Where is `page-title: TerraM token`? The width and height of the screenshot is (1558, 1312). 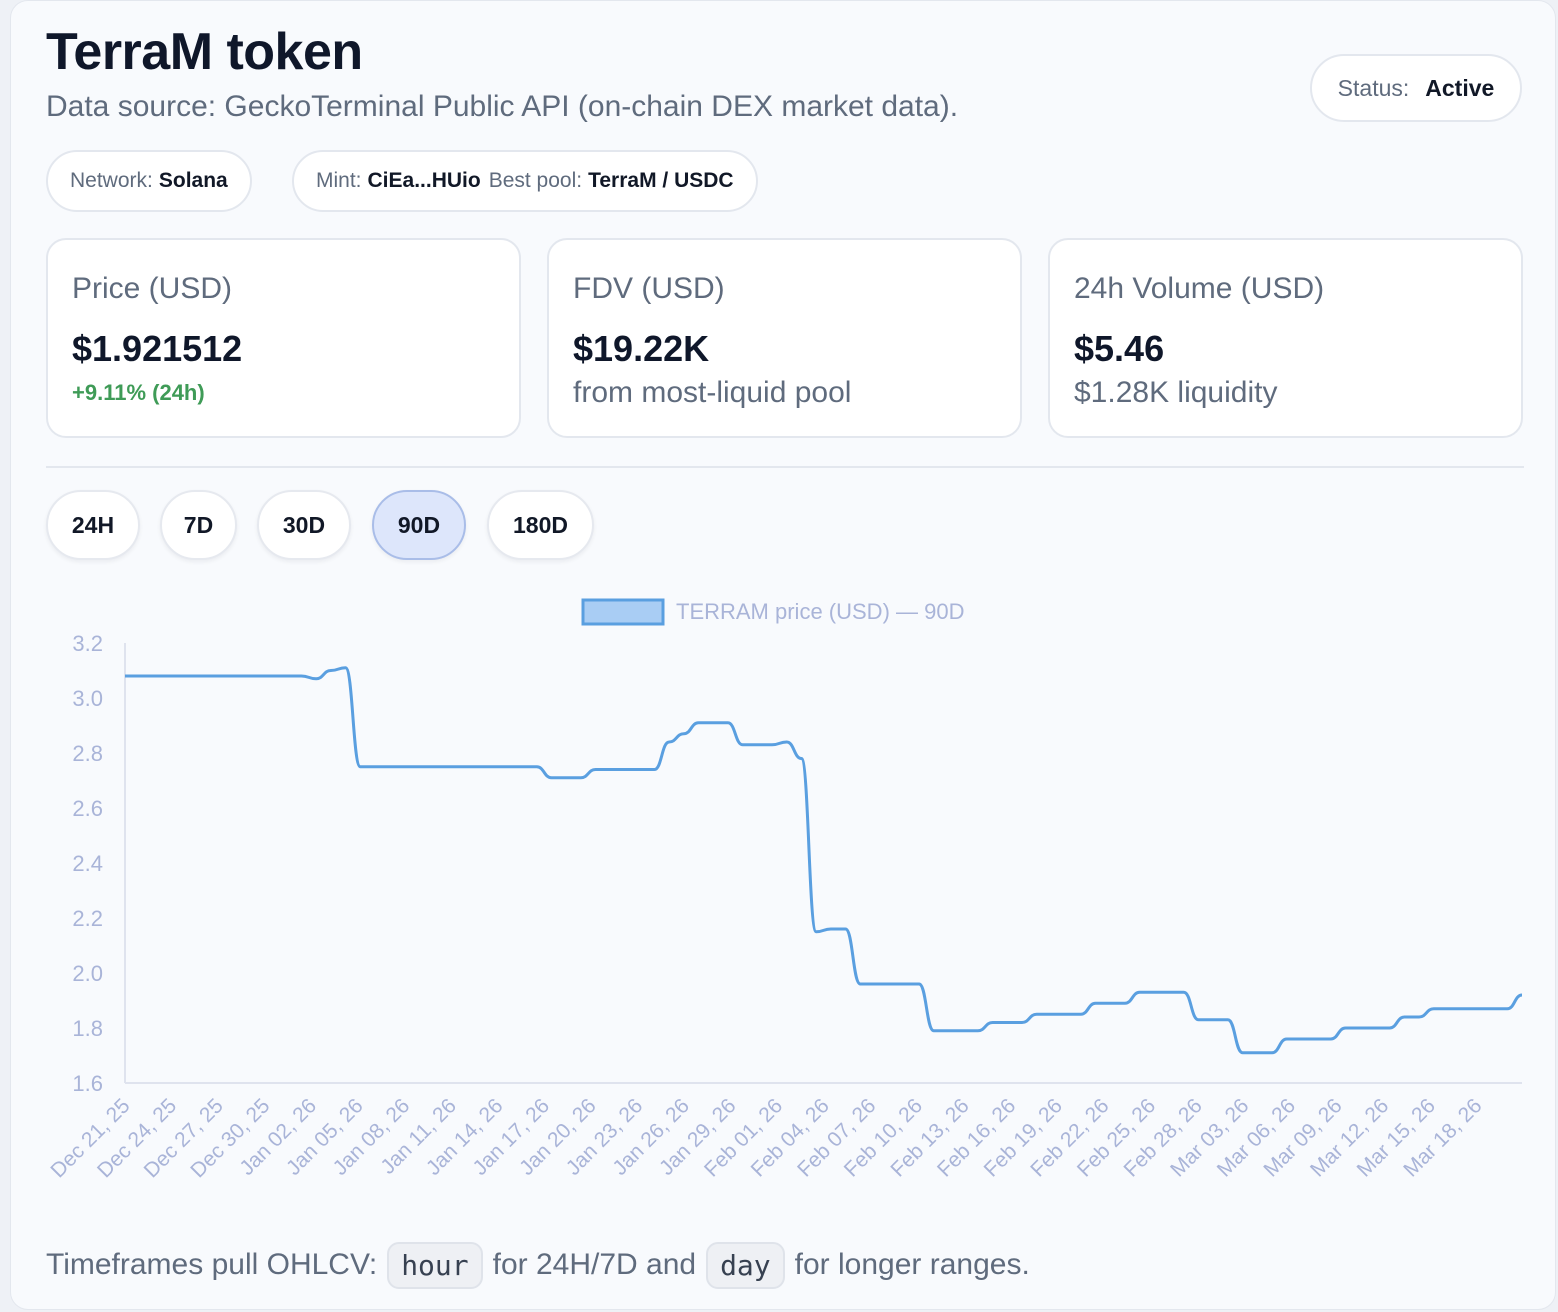
page-title: TerraM token is located at coordinates (204, 52).